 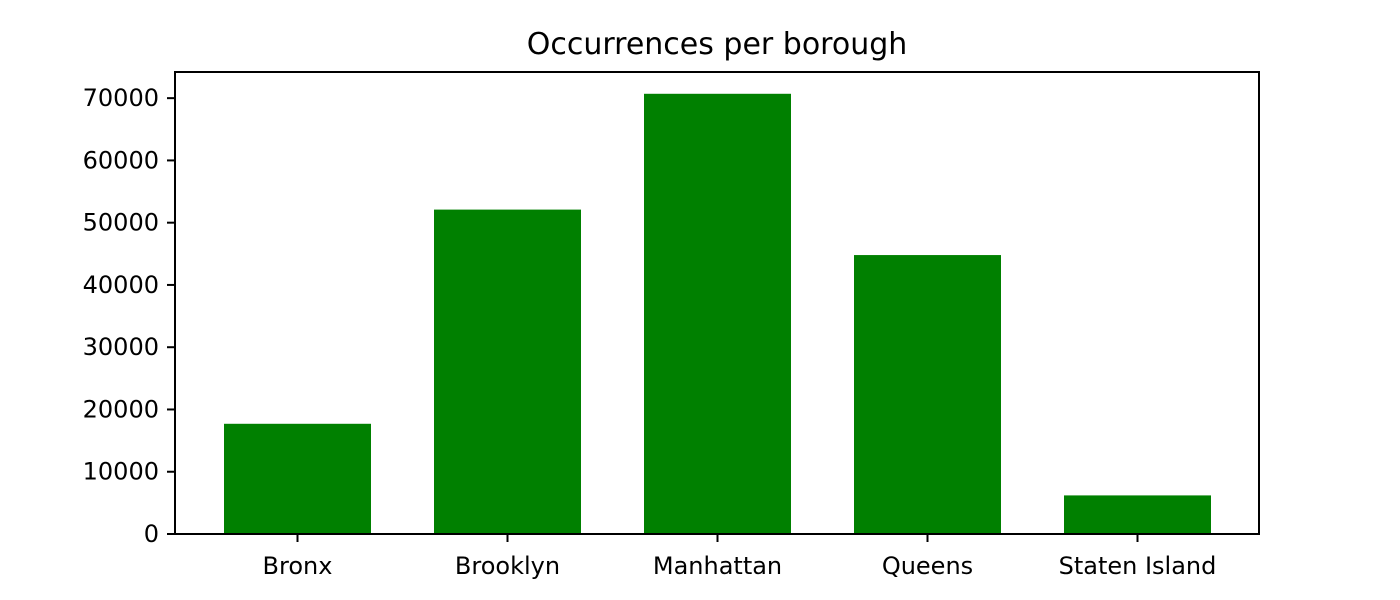 I want to click on bar-bronx, so click(x=297, y=478).